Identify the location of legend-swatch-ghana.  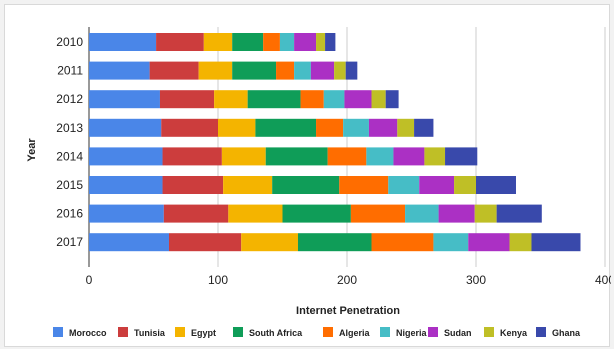
(541, 332).